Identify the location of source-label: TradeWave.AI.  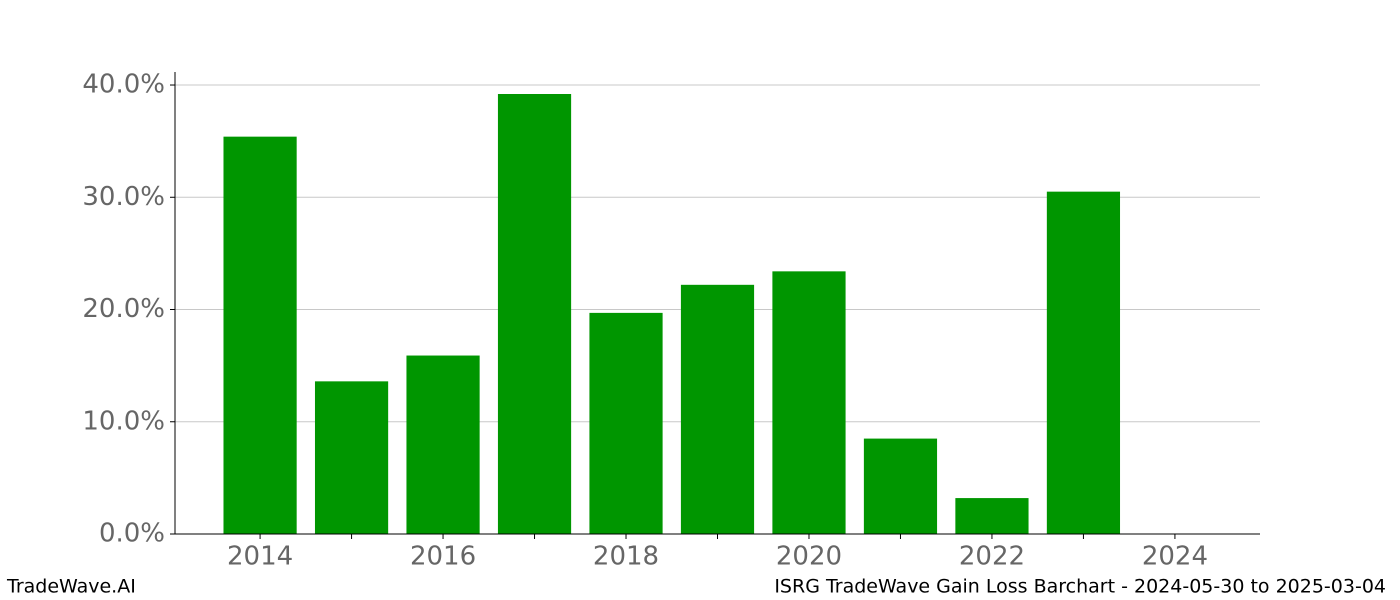
(71, 587).